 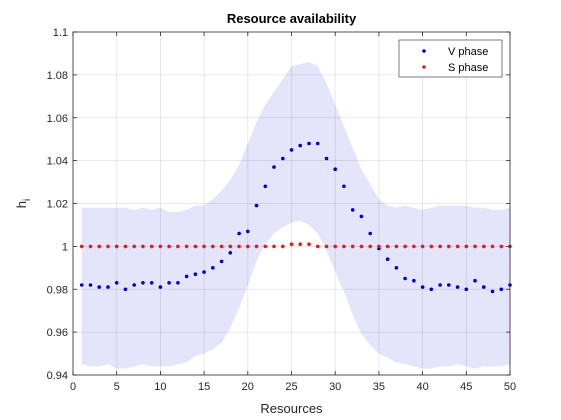 I want to click on legend-label-s-phase: S phase, so click(x=468, y=68).